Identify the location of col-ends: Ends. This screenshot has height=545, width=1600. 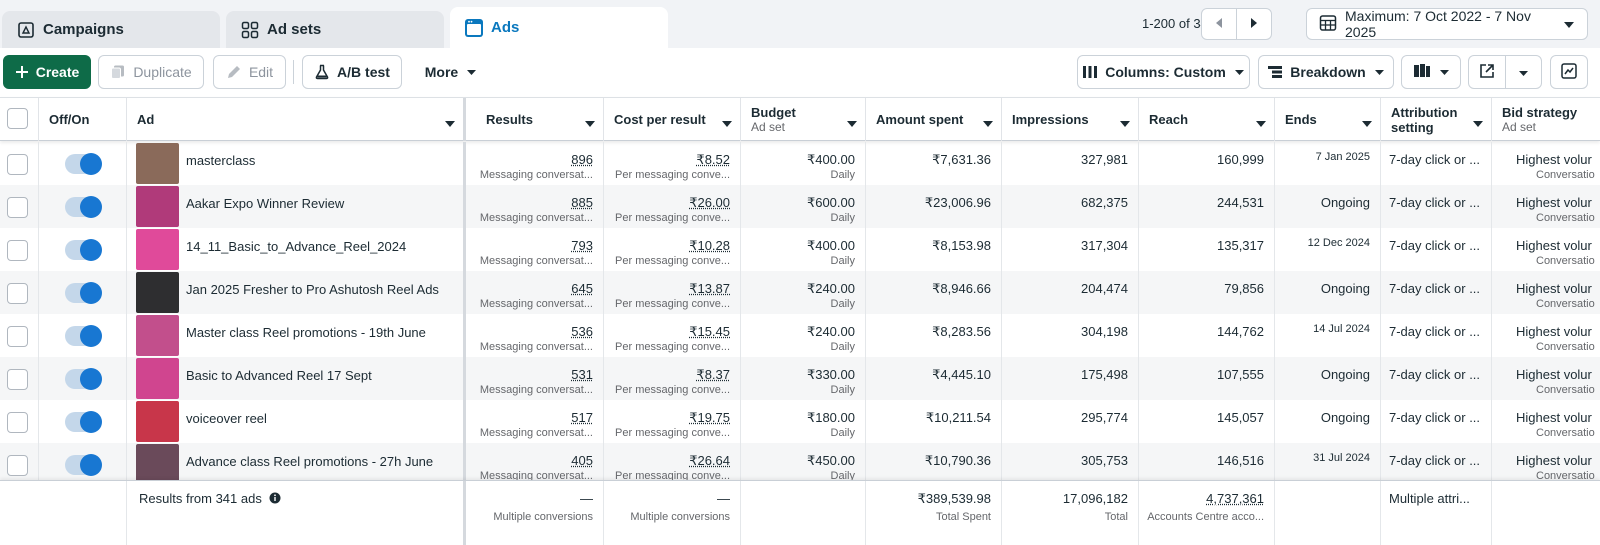
(1328, 119).